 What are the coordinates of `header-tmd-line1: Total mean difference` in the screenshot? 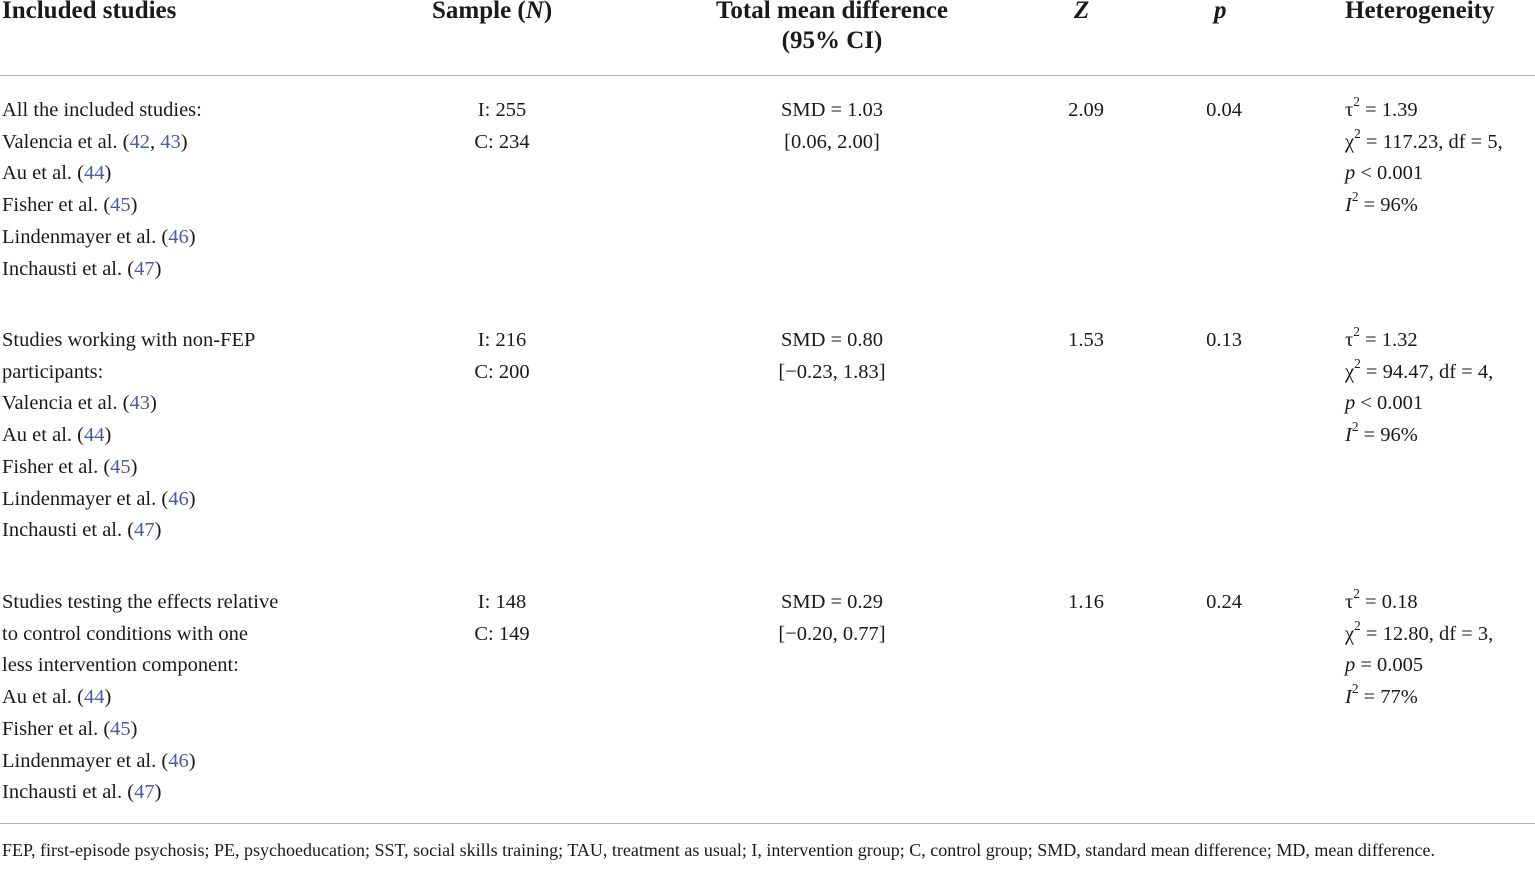 It's located at (832, 12).